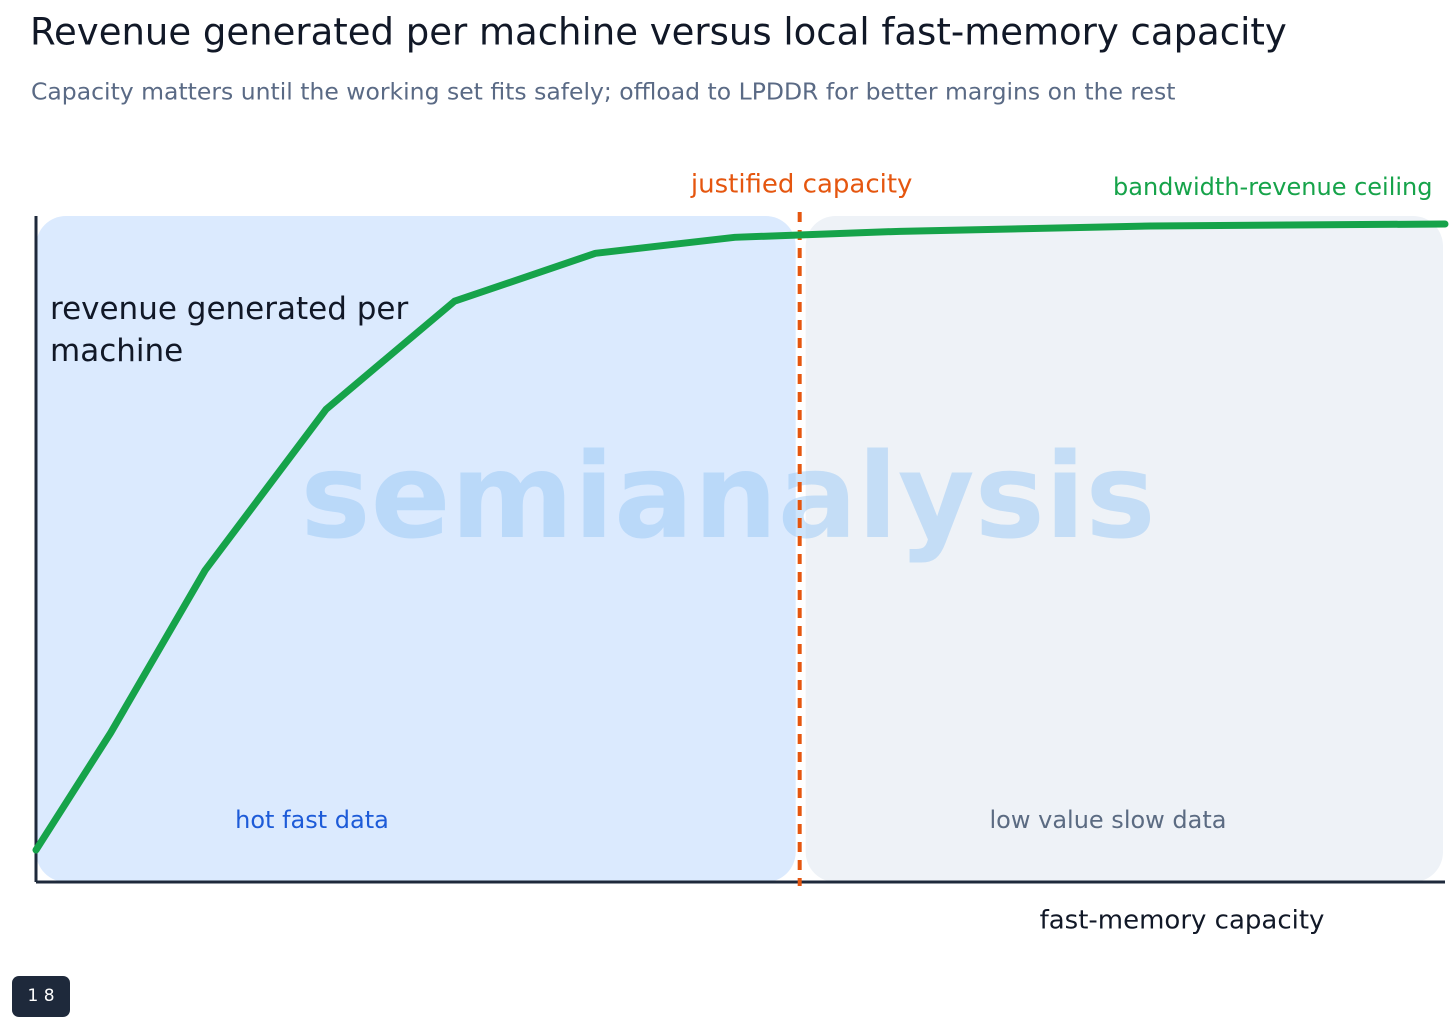 The height and width of the screenshot is (1030, 1456). What do you see at coordinates (312, 820) in the screenshot?
I see `region-label: hot fast data` at bounding box center [312, 820].